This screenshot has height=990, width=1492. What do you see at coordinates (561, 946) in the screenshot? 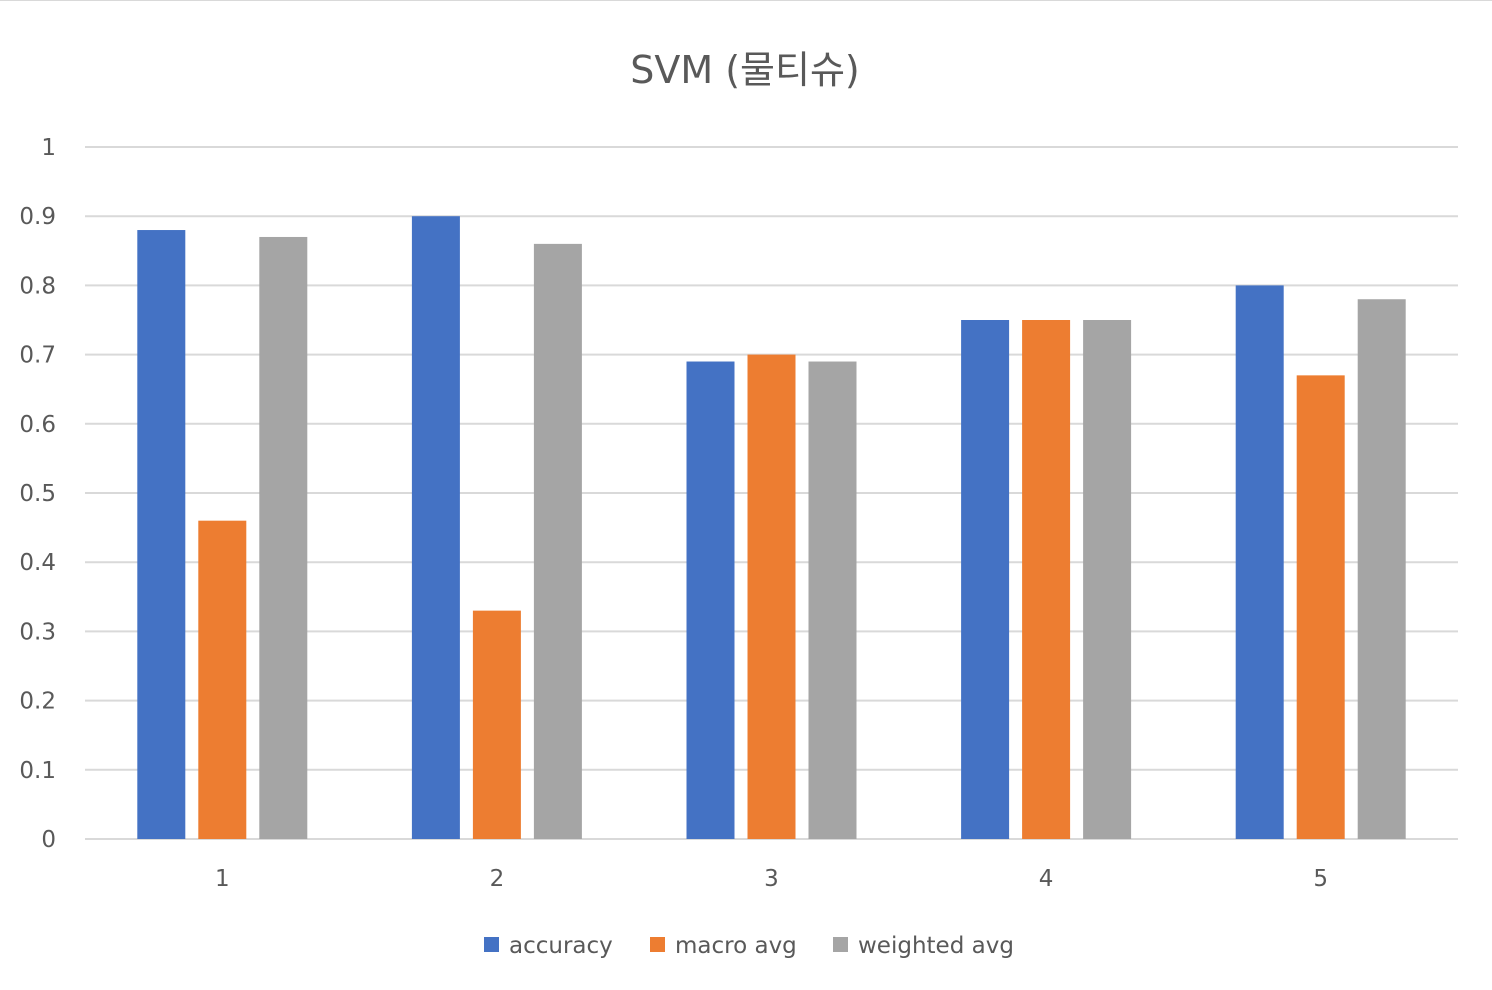
I see `legend-label-accuracy: accuracy` at bounding box center [561, 946].